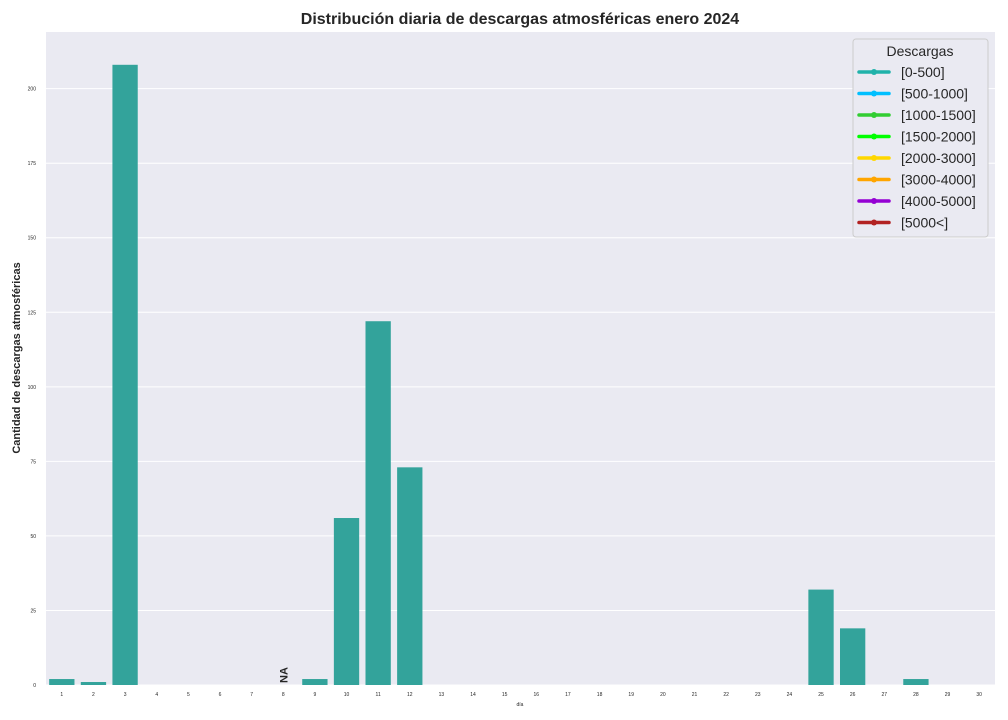 The width and height of the screenshot is (1008, 720). Describe the element at coordinates (920, 51) in the screenshot. I see `legend-title: Descargas` at that location.